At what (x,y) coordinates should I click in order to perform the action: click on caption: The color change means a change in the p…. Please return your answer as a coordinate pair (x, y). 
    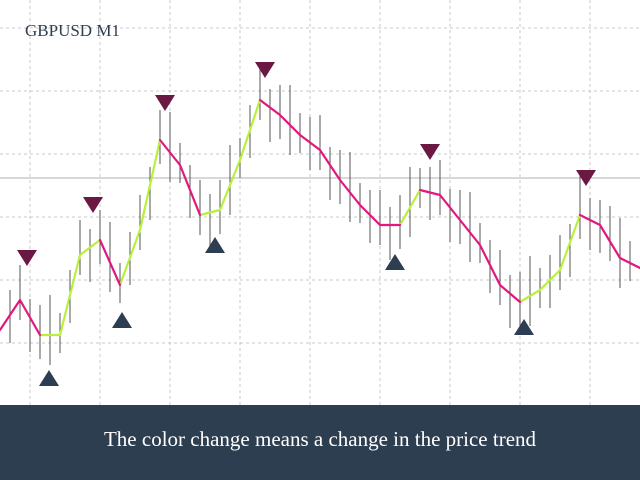
    Looking at the image, I should click on (320, 439).